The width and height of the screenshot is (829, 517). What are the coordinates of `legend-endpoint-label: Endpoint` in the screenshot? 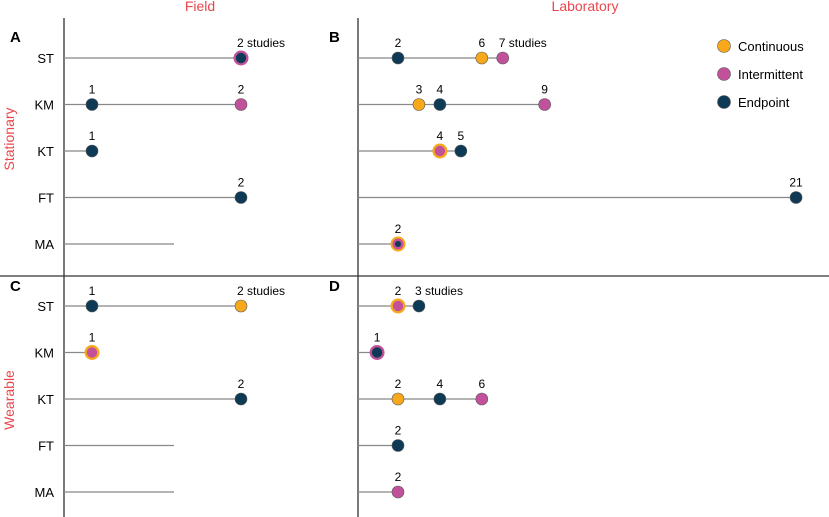 It's located at (764, 102).